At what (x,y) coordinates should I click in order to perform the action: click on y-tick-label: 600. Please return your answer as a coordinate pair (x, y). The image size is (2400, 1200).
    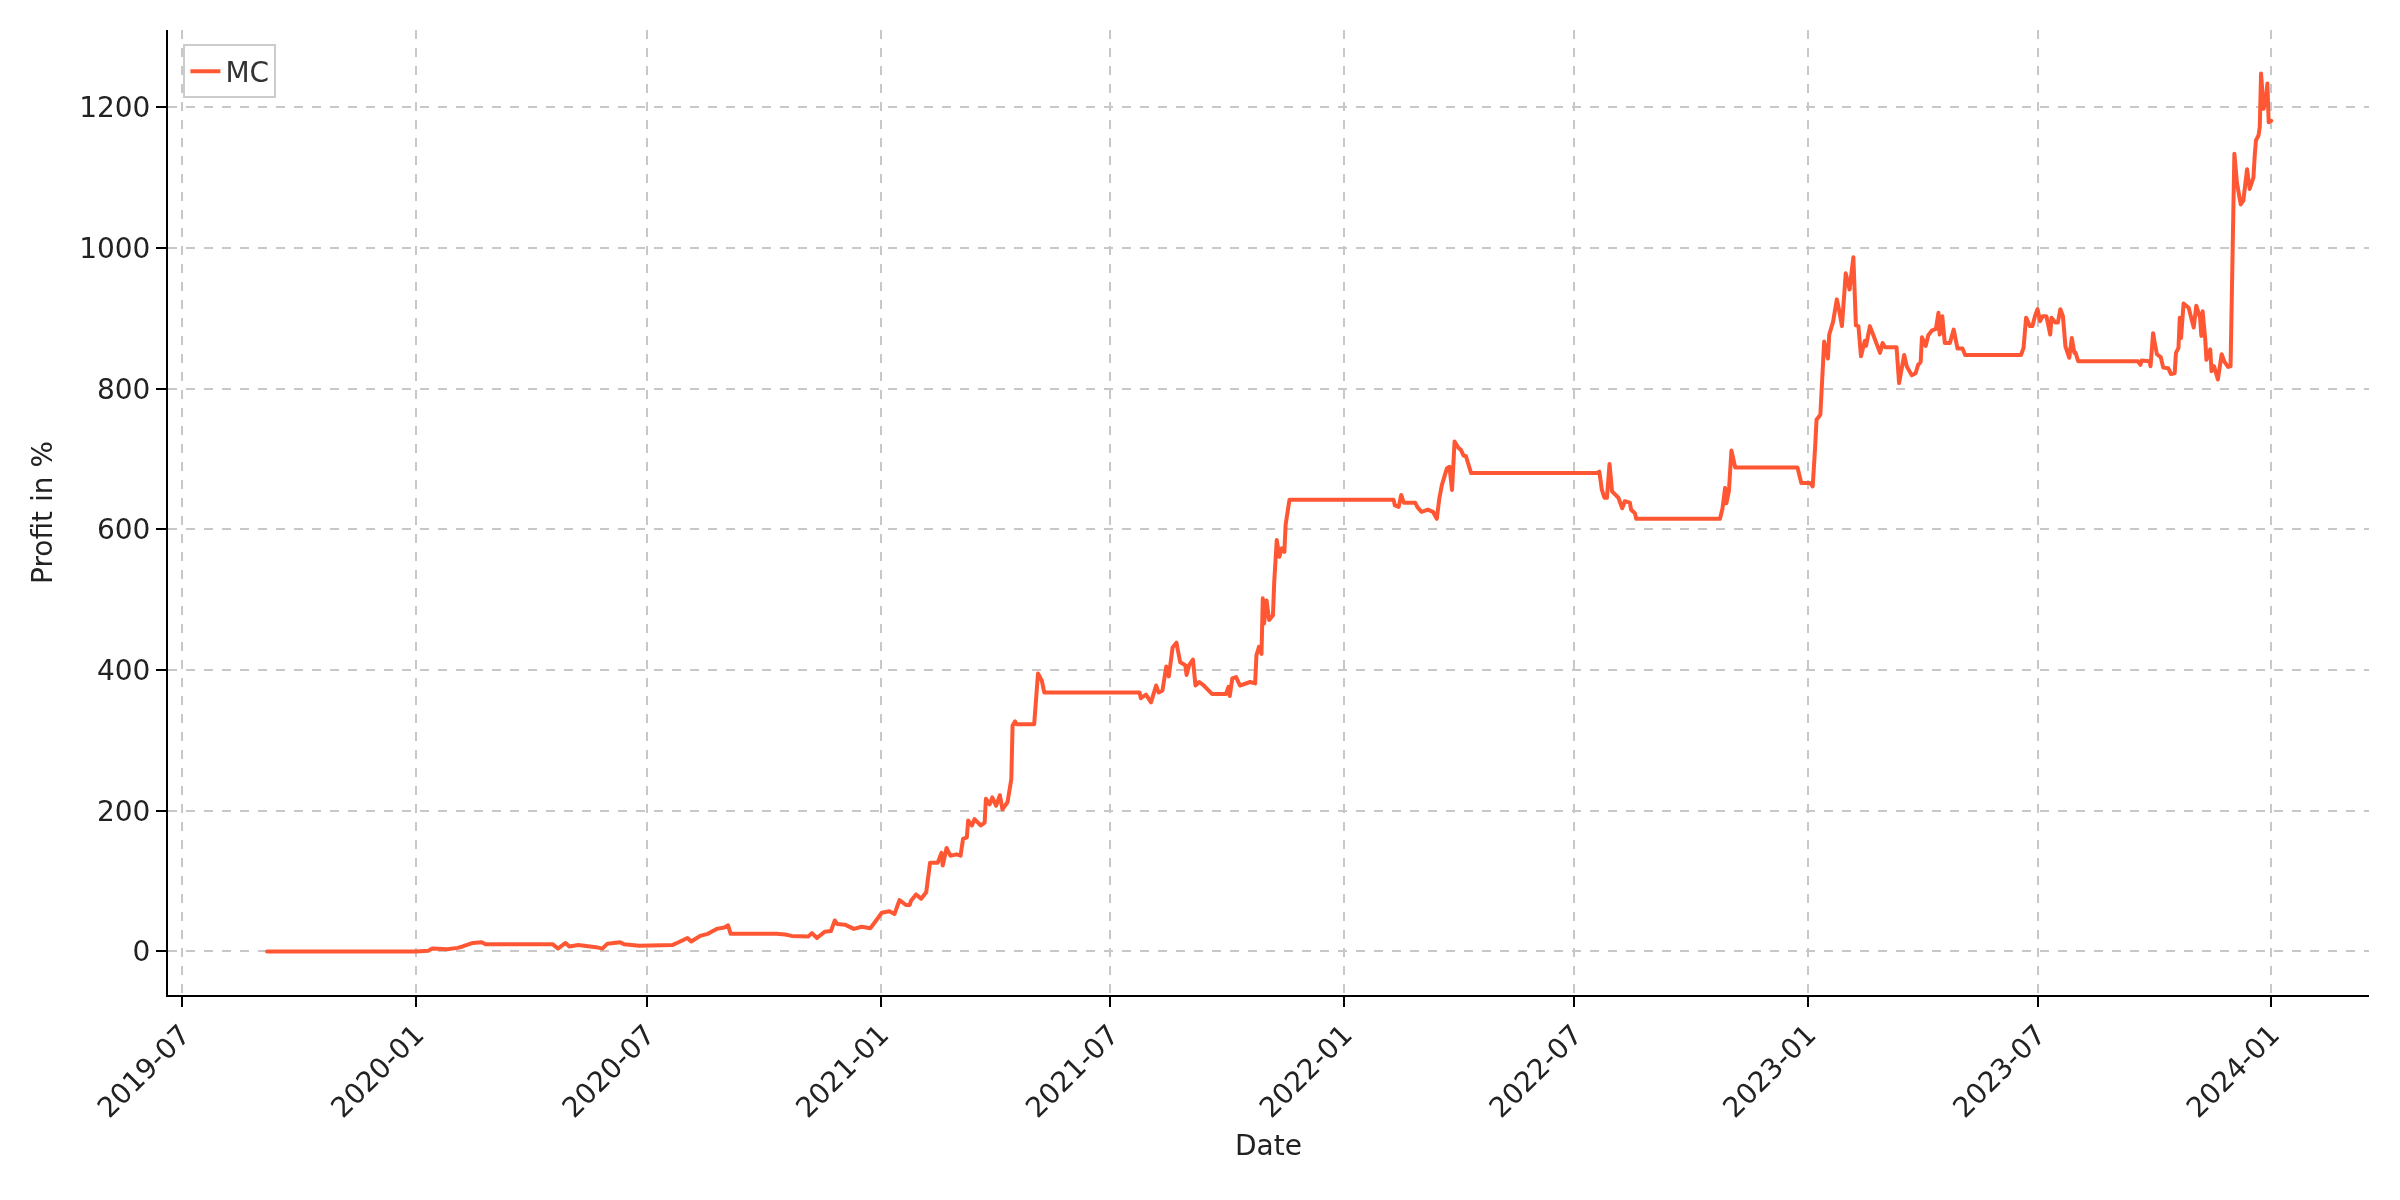
    Looking at the image, I should click on (123, 530).